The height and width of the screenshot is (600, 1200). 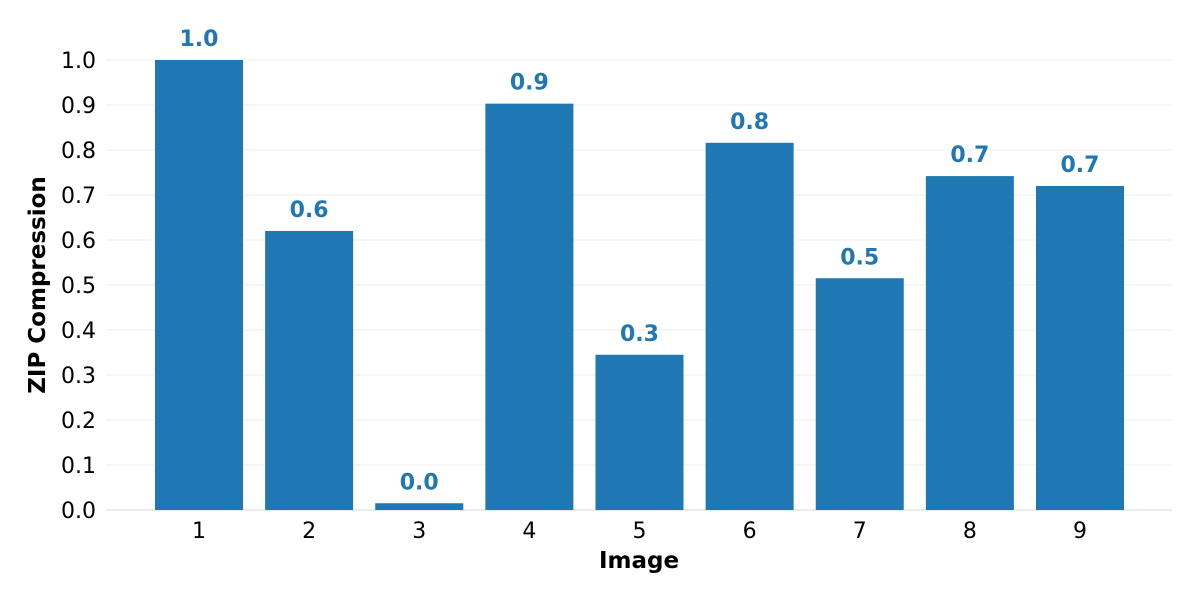 What do you see at coordinates (750, 531) in the screenshot?
I see `x-tick-label: 6` at bounding box center [750, 531].